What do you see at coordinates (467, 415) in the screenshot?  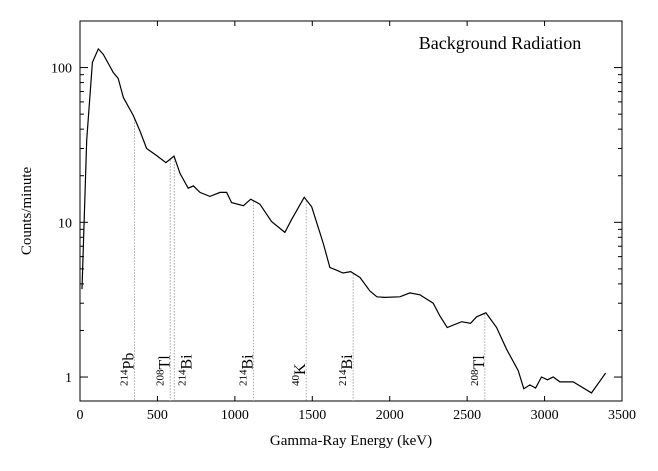 I see `x-tick-label: 2500` at bounding box center [467, 415].